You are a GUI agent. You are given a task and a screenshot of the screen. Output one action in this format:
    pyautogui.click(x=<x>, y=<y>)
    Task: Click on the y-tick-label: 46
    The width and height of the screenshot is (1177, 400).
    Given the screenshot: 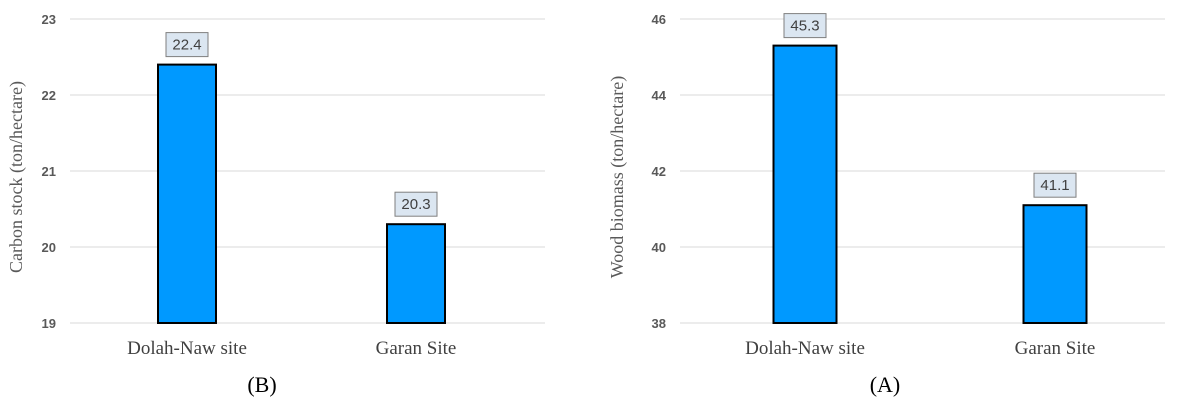 What is the action you would take?
    pyautogui.click(x=659, y=19)
    